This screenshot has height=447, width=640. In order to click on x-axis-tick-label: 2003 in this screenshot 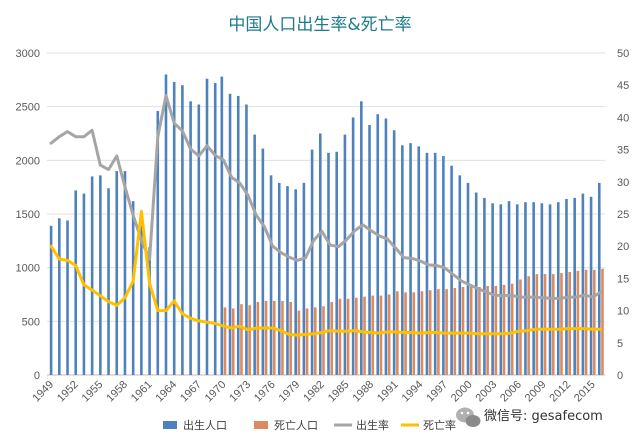, I will do `click(487, 392)`.